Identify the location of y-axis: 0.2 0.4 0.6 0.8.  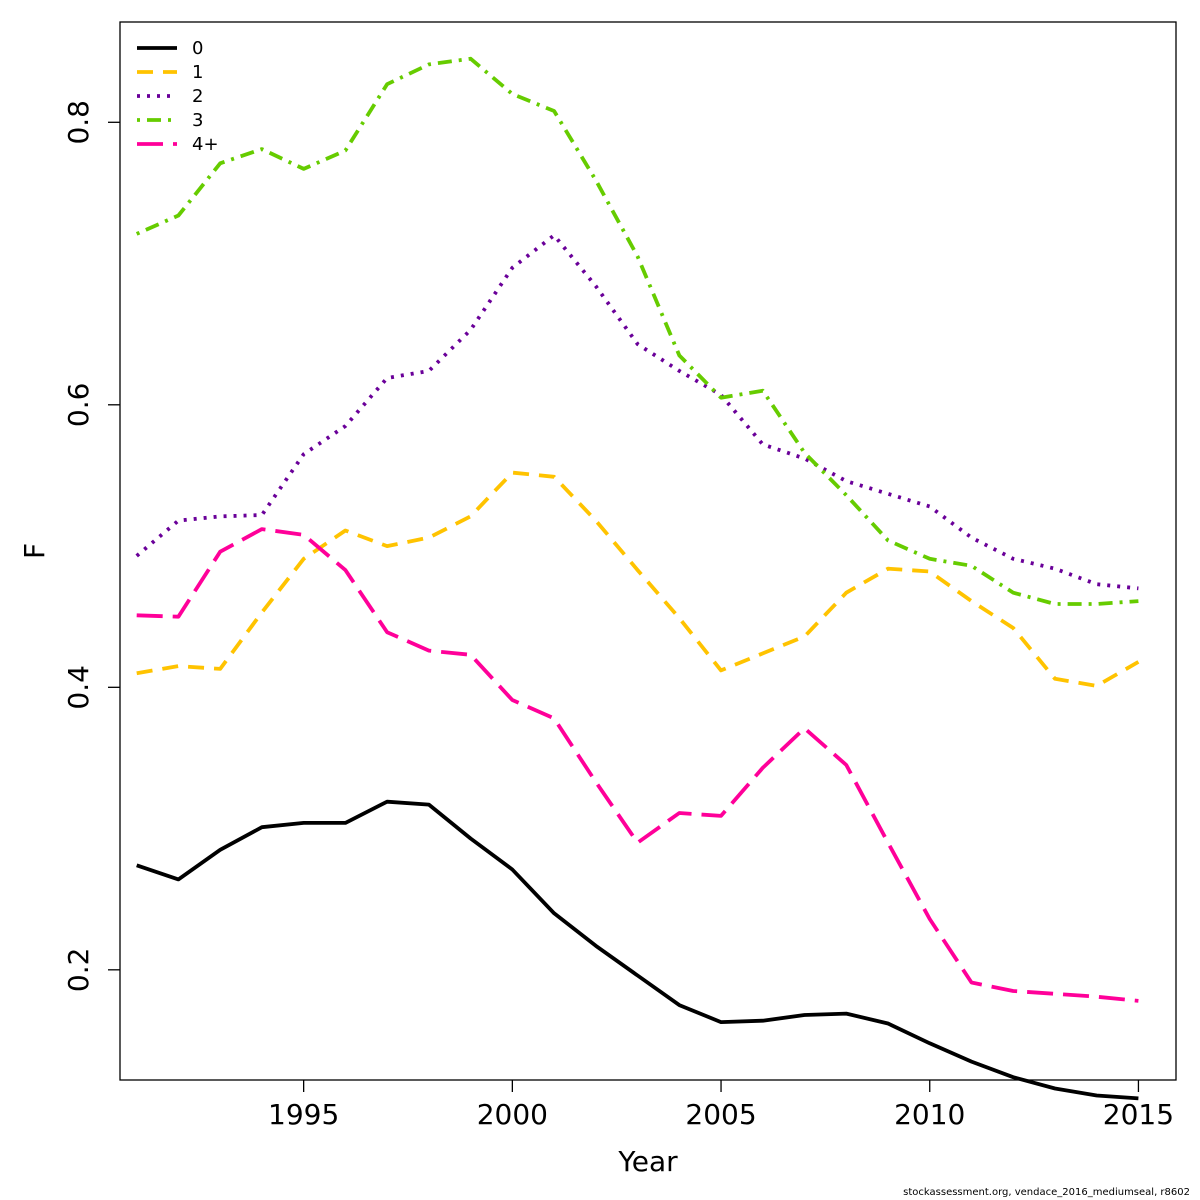
(91, 546).